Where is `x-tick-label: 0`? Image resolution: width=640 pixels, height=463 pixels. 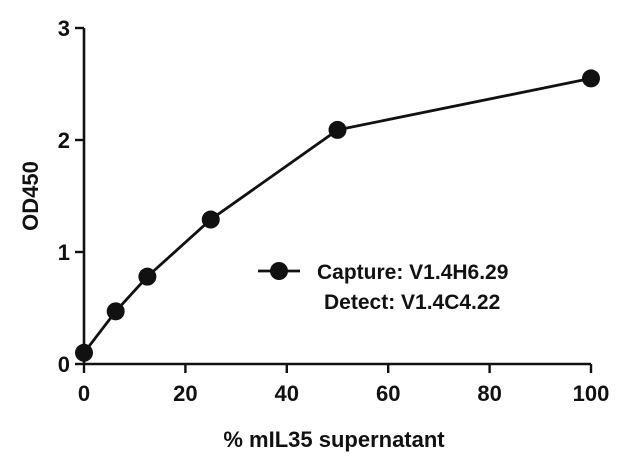 x-tick-label: 0 is located at coordinates (84, 393).